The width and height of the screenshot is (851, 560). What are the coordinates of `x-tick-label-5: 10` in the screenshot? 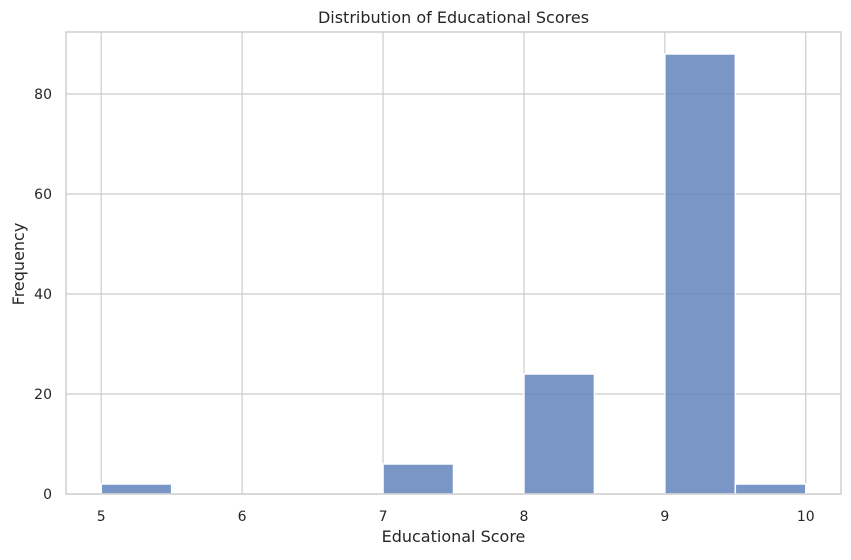 It's located at (806, 517).